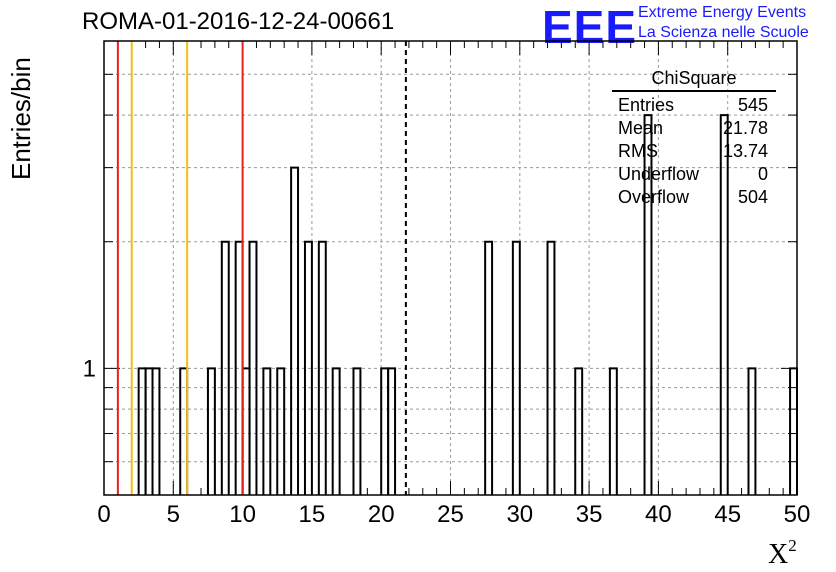 Image resolution: width=836 pixels, height=572 pixels. What do you see at coordinates (89, 368) in the screenshot?
I see `y-tick-label: 1` at bounding box center [89, 368].